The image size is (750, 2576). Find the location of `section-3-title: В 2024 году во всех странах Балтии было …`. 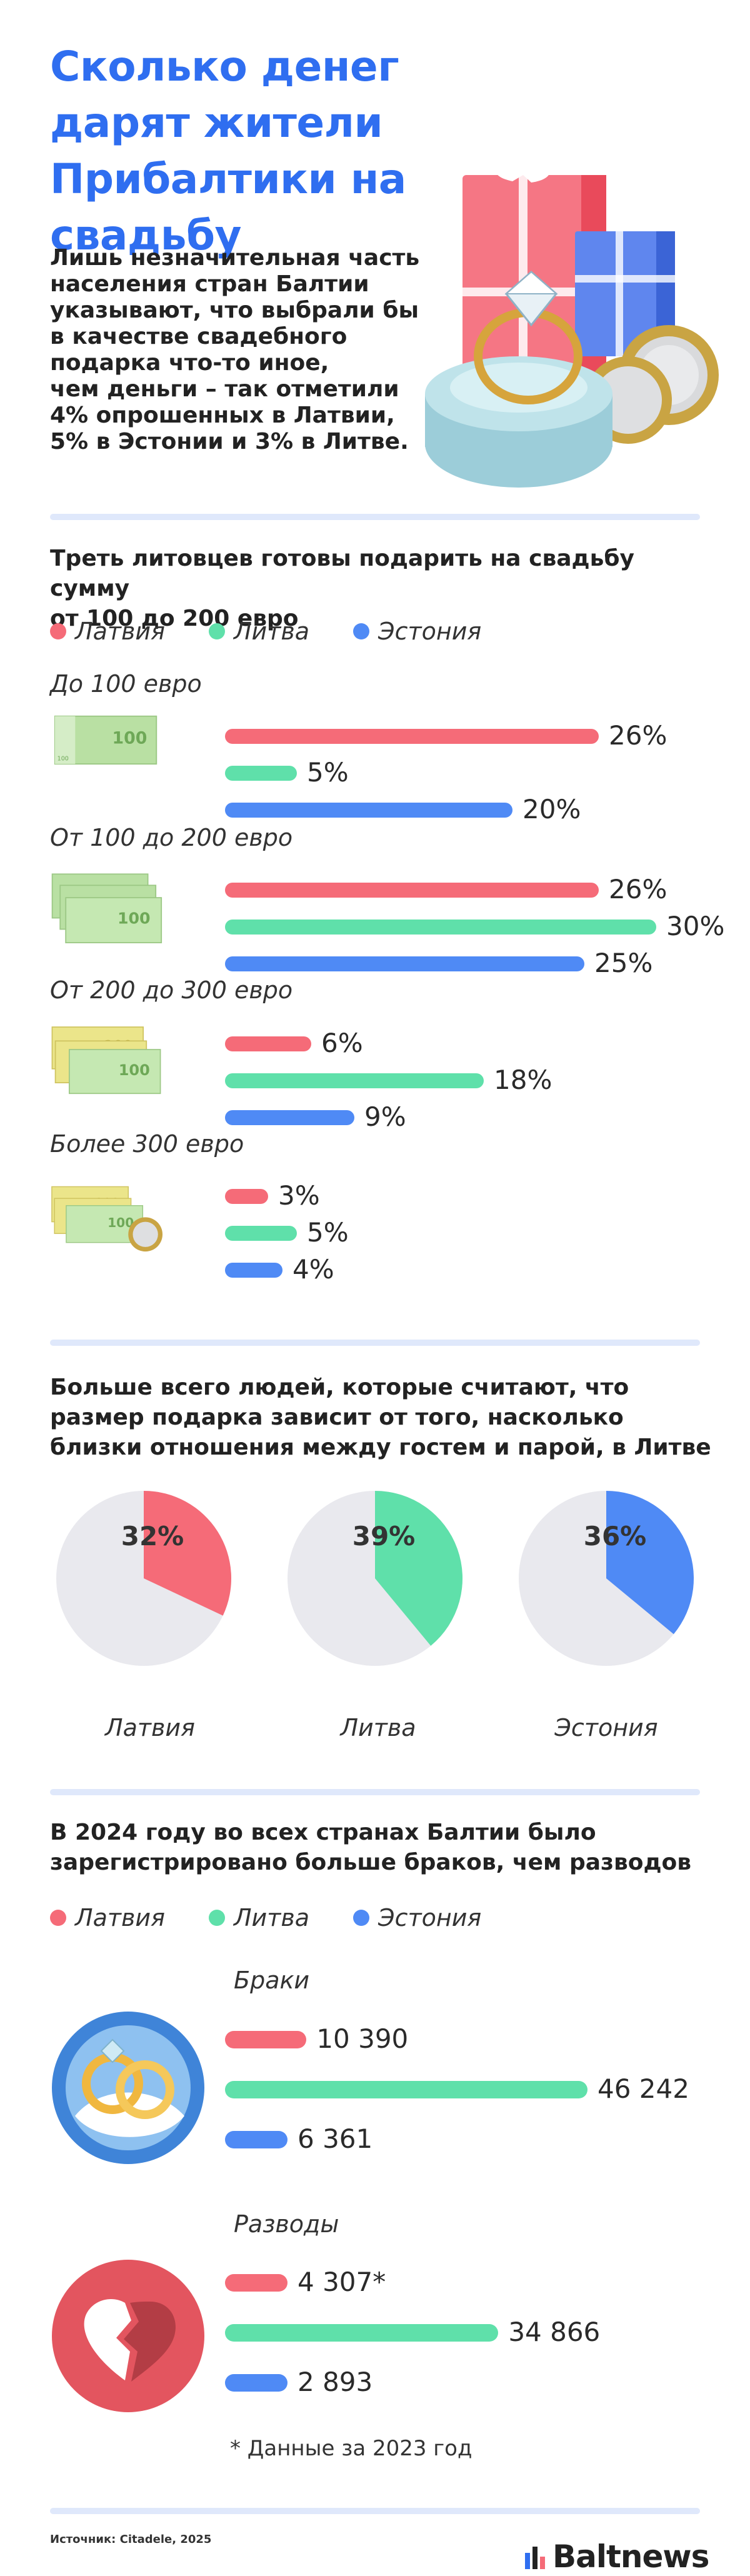

section-3-title: В 2024 году во всех странах Балтии было … is located at coordinates (371, 1847).